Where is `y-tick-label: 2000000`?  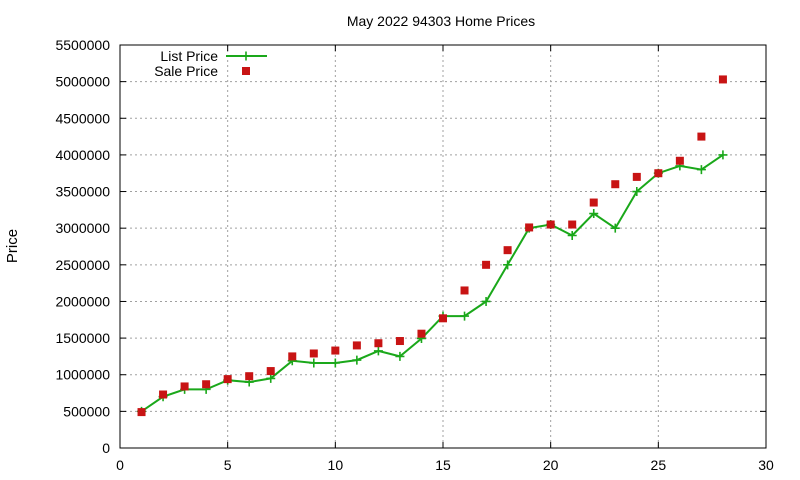
y-tick-label: 2000000 is located at coordinates (82, 301).